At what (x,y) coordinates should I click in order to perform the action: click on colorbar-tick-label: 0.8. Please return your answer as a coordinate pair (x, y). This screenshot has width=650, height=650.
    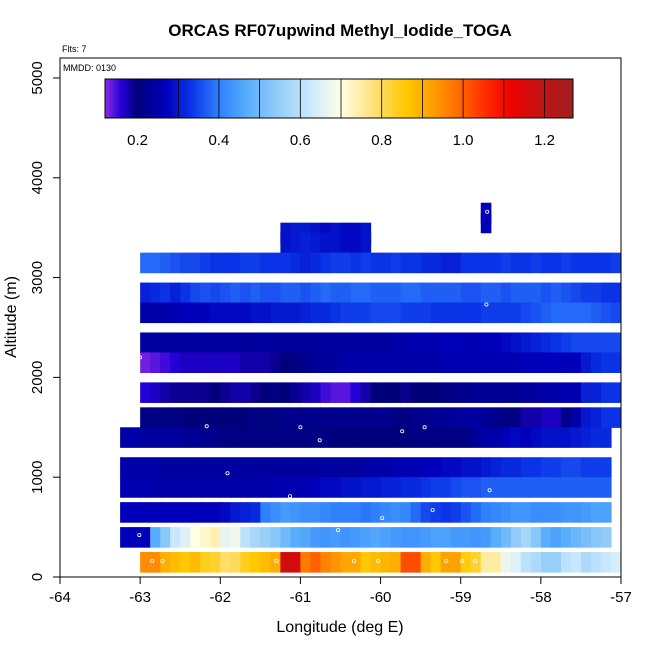
    Looking at the image, I should click on (381, 140).